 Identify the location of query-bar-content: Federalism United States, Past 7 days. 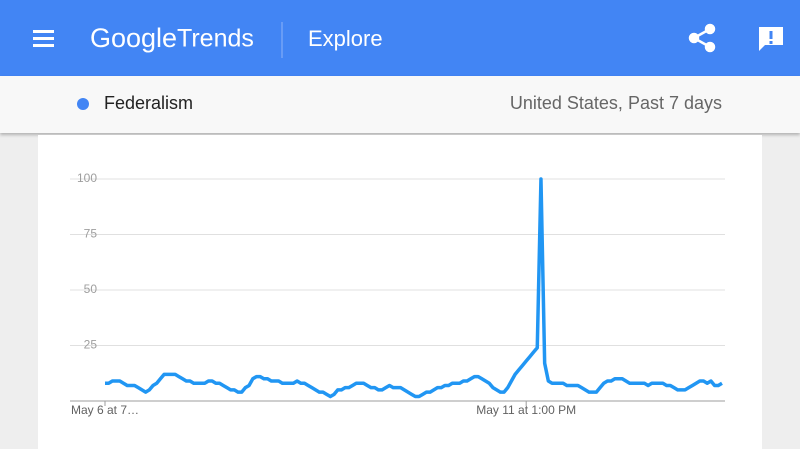
(399, 103).